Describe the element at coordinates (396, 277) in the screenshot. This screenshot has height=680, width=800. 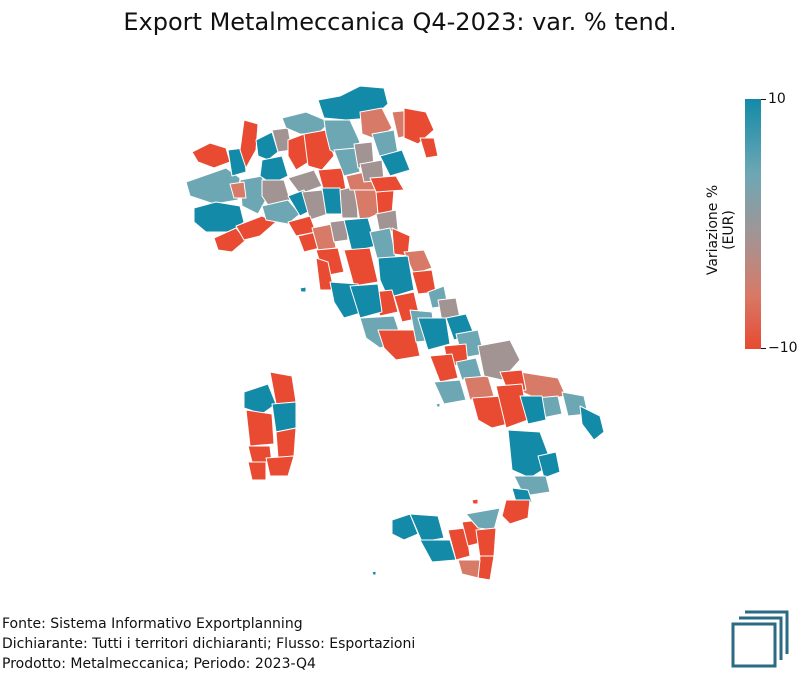
I see `region-perugia` at that location.